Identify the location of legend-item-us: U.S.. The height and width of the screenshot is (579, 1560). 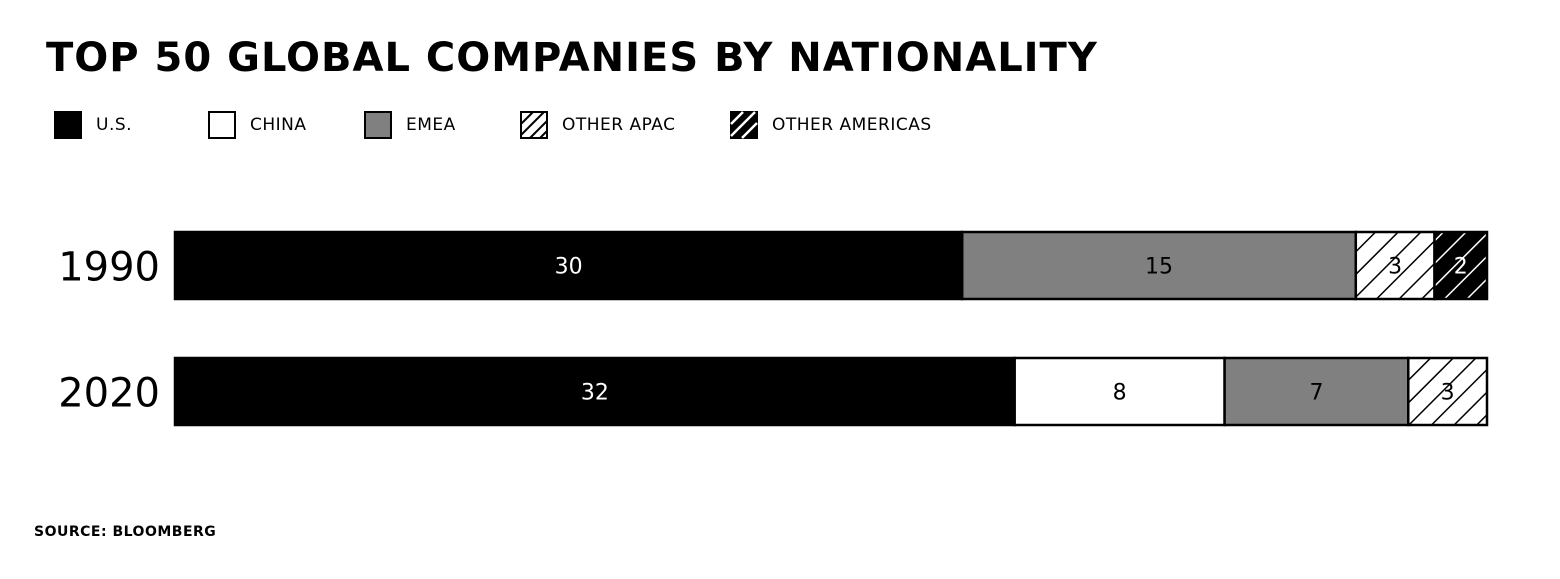
(93, 125).